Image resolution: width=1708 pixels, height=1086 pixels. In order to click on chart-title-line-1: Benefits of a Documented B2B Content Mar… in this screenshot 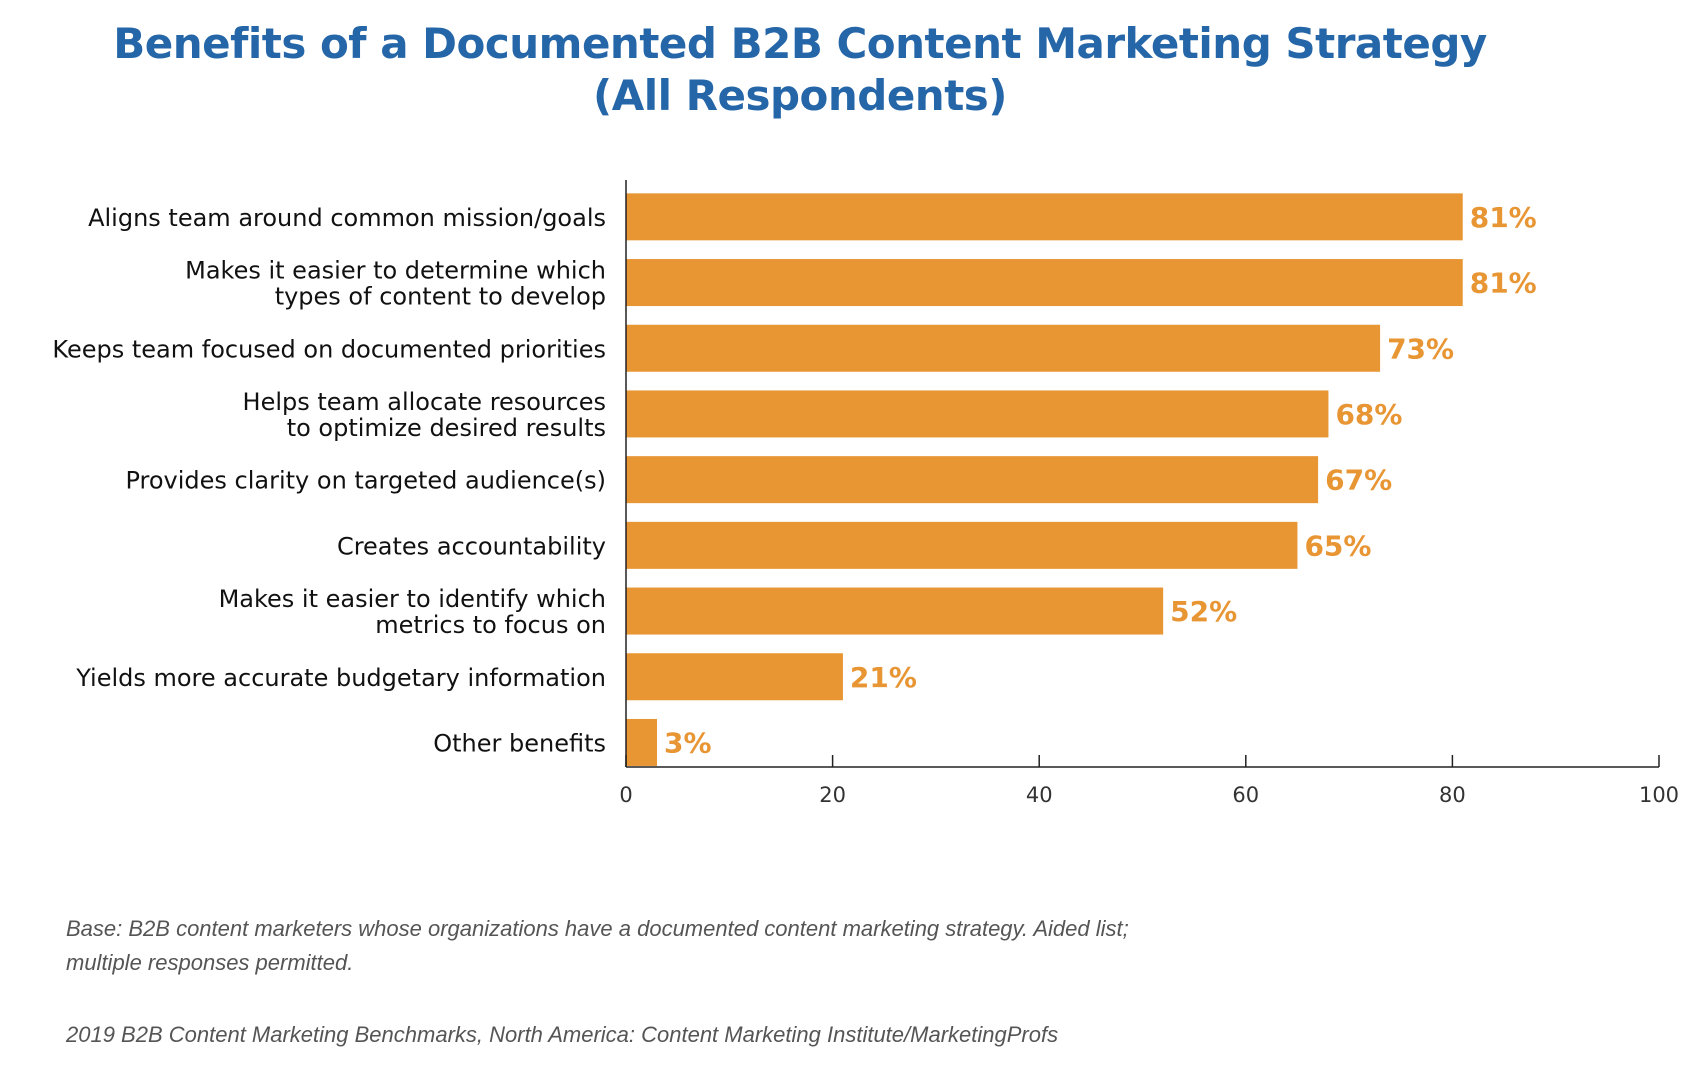, I will do `click(800, 43)`.